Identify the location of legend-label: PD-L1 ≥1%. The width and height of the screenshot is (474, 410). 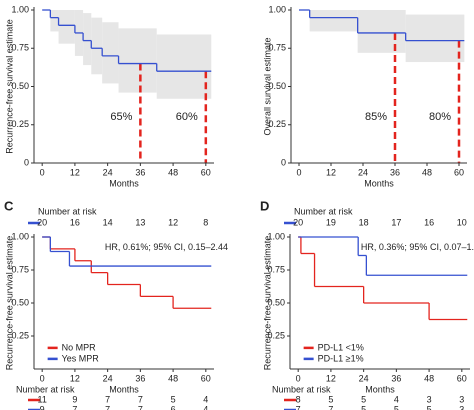
(341, 358).